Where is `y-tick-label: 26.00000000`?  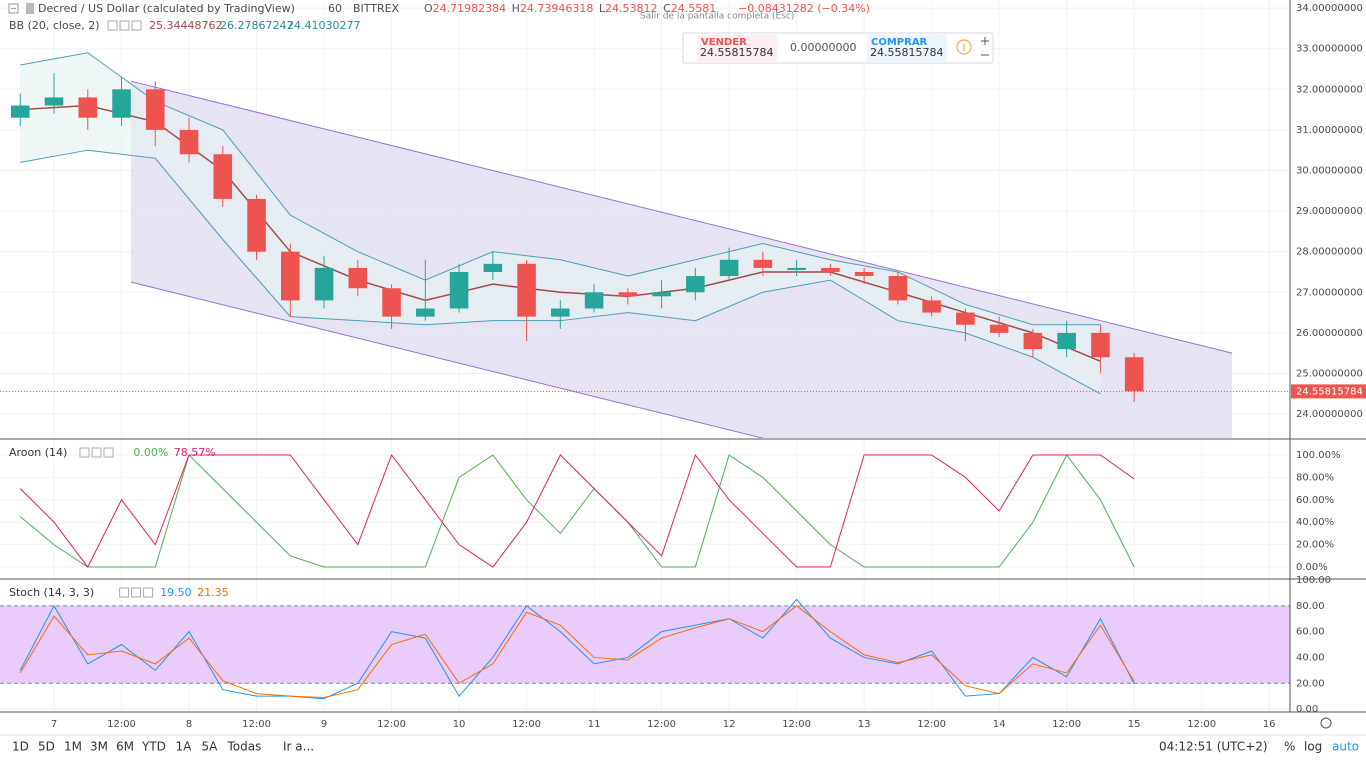
y-tick-label: 26.00000000 is located at coordinates (1329, 333).